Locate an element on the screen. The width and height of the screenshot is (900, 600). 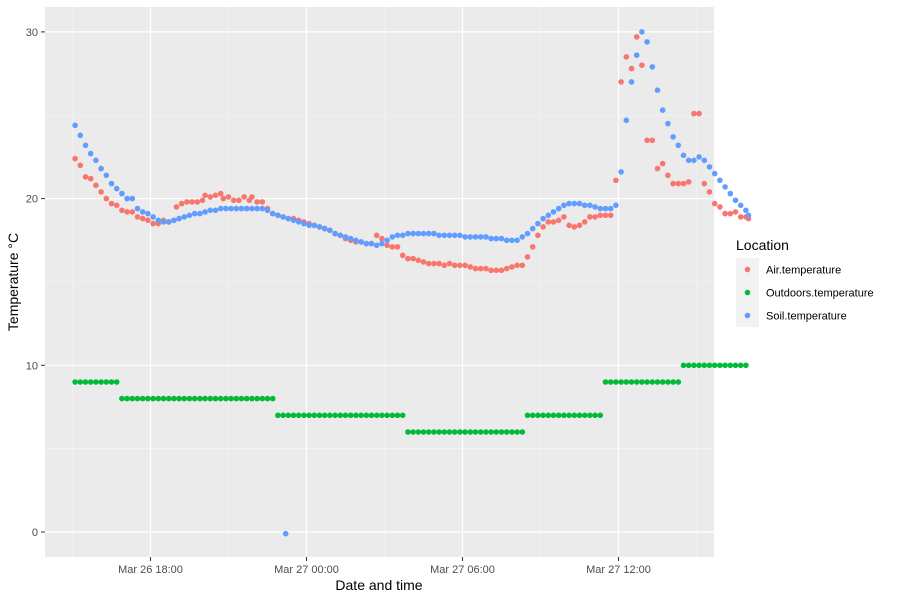
legend-title: Location is located at coordinates (762, 245).